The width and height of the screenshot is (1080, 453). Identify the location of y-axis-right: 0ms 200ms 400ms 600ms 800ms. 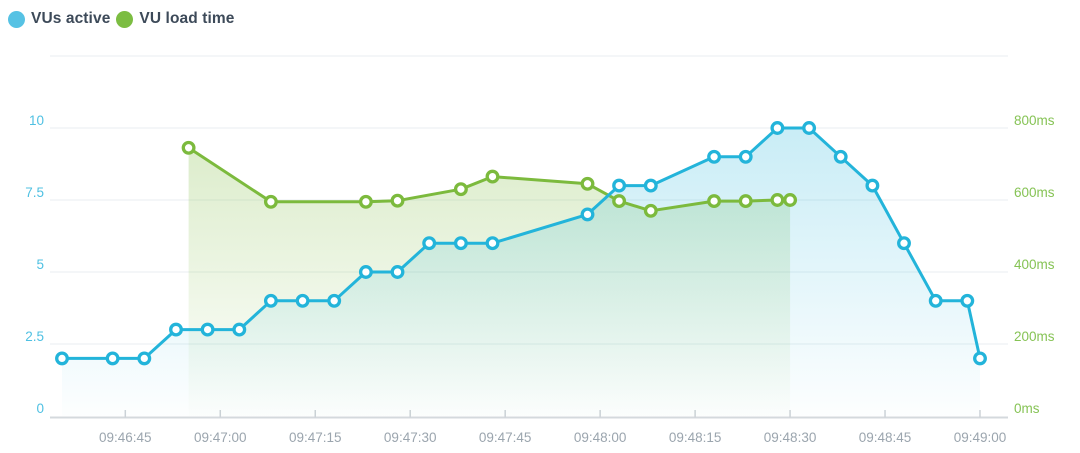
(1034, 264).